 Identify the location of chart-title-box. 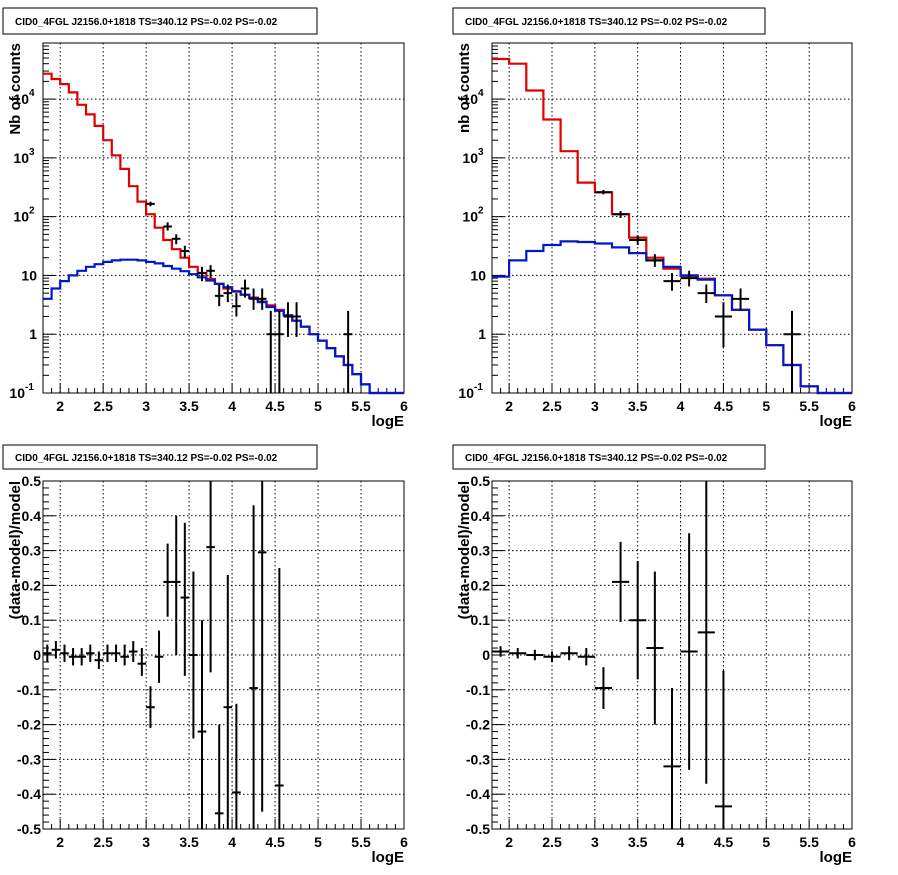
(609, 21).